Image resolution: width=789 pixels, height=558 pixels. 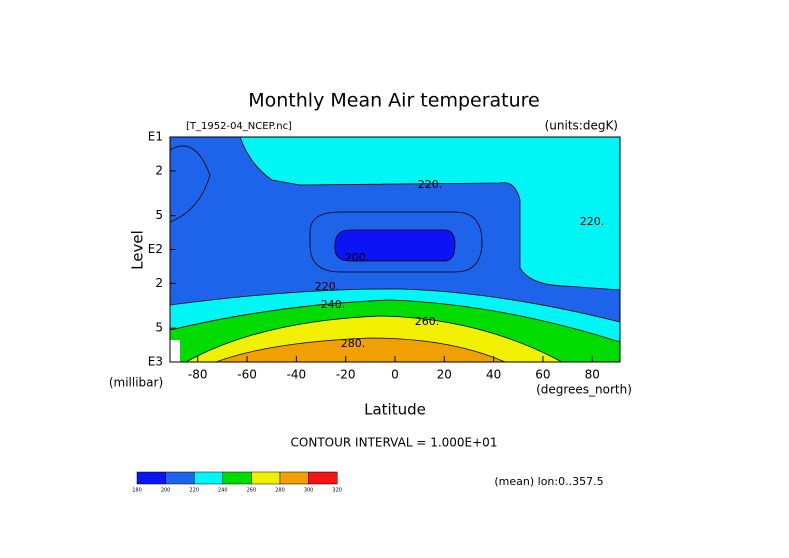 I want to click on x-tick-label: -20, so click(x=346, y=375).